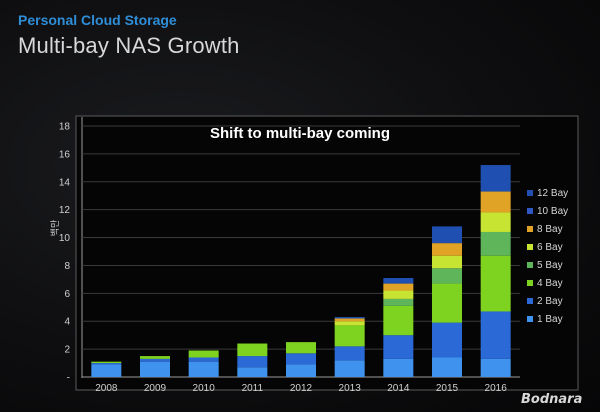 Image resolution: width=600 pixels, height=412 pixels. I want to click on y-tick-label: 10, so click(65, 238).